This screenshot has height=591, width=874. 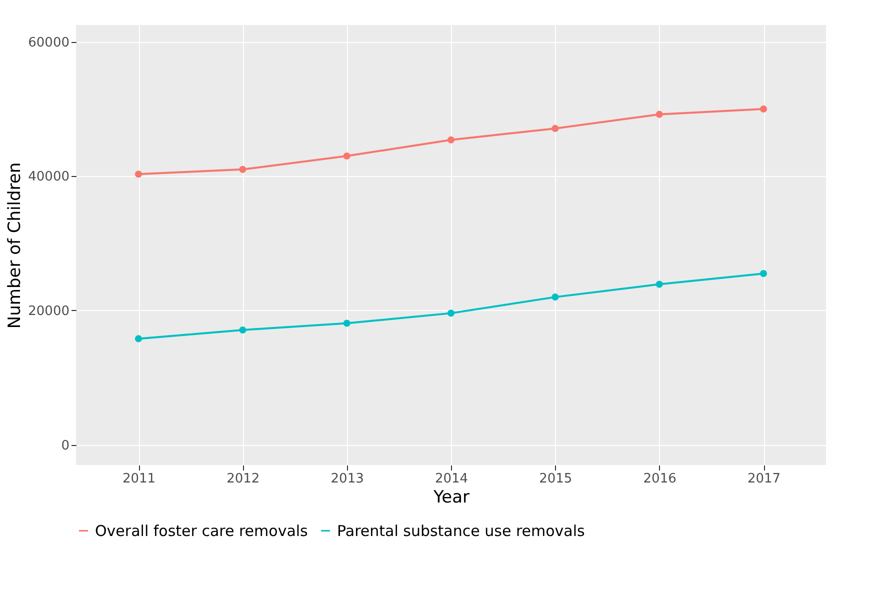 What do you see at coordinates (451, 498) in the screenshot?
I see `x-axis-title: Year` at bounding box center [451, 498].